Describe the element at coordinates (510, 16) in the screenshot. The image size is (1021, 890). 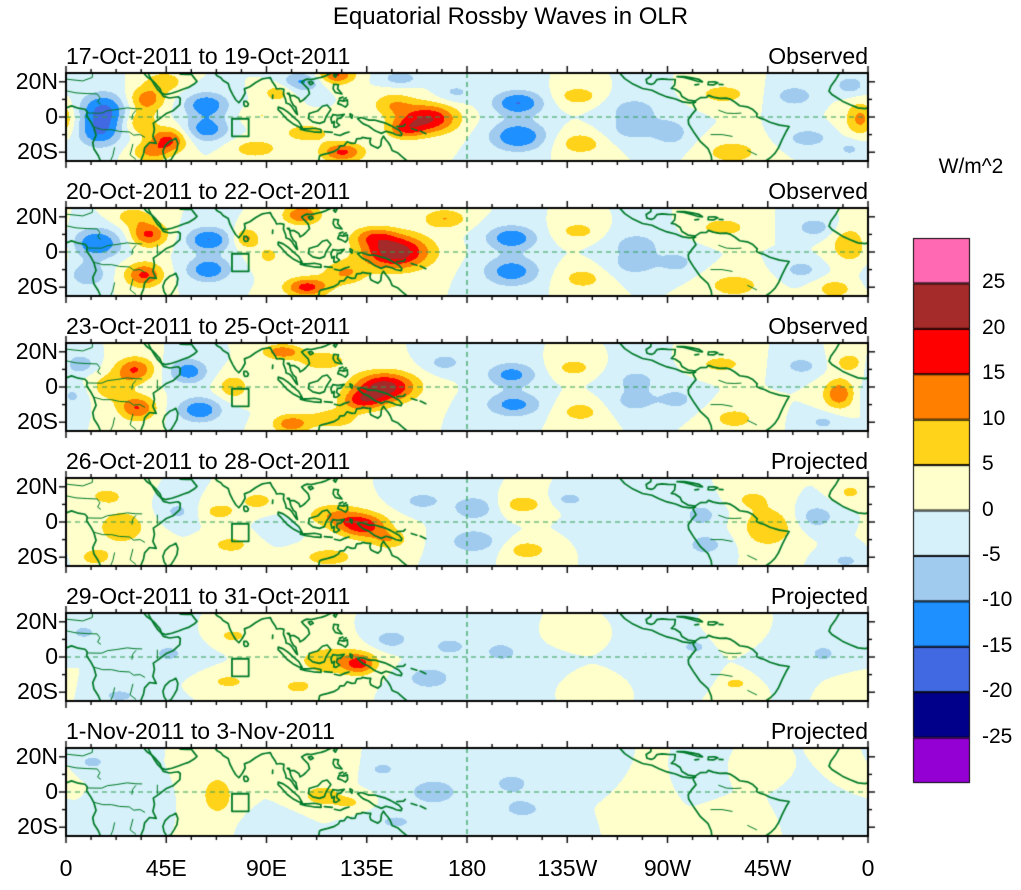
I see `chart-title: Equatorial Rossby Waves in OLR` at that location.